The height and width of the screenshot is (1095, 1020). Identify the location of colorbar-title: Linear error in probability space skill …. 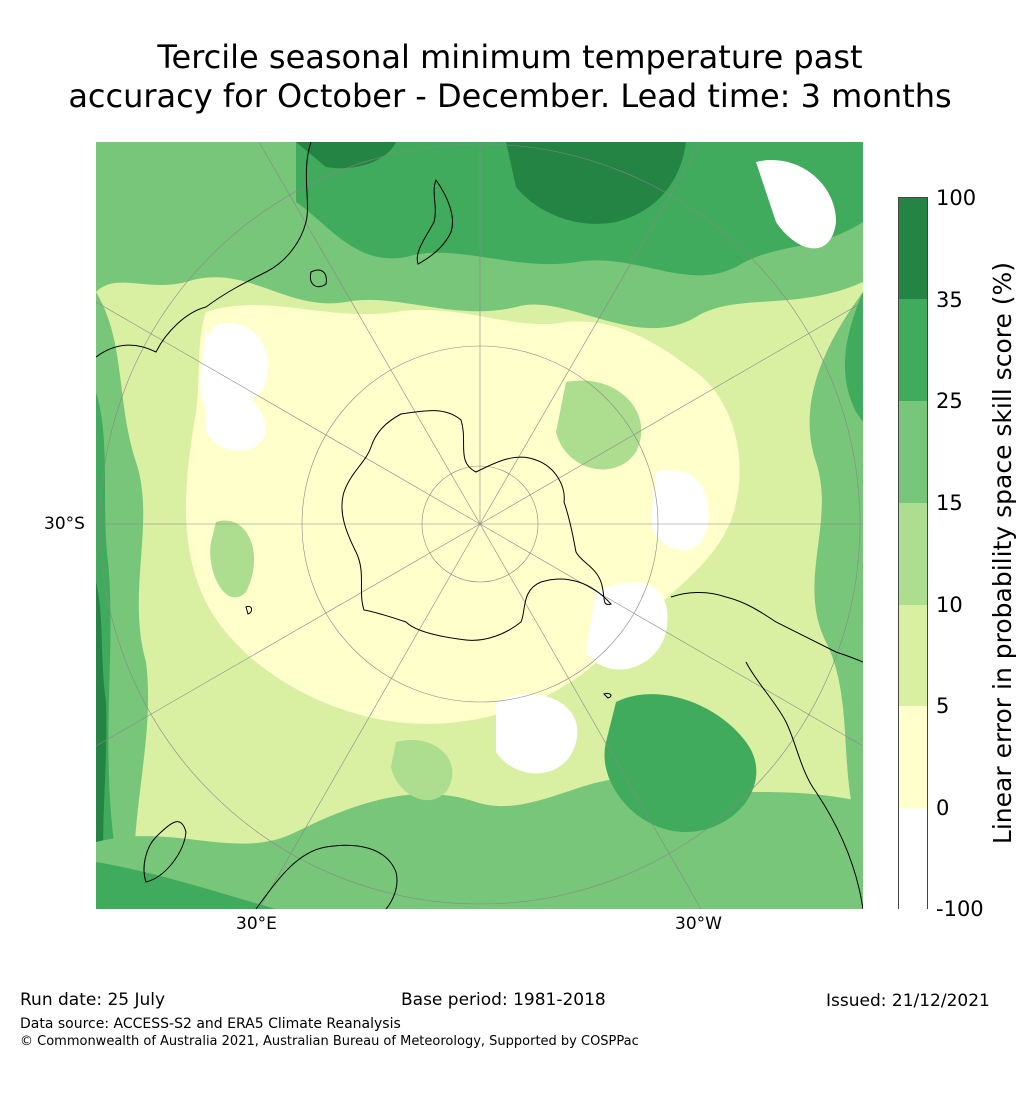
(1002, 553).